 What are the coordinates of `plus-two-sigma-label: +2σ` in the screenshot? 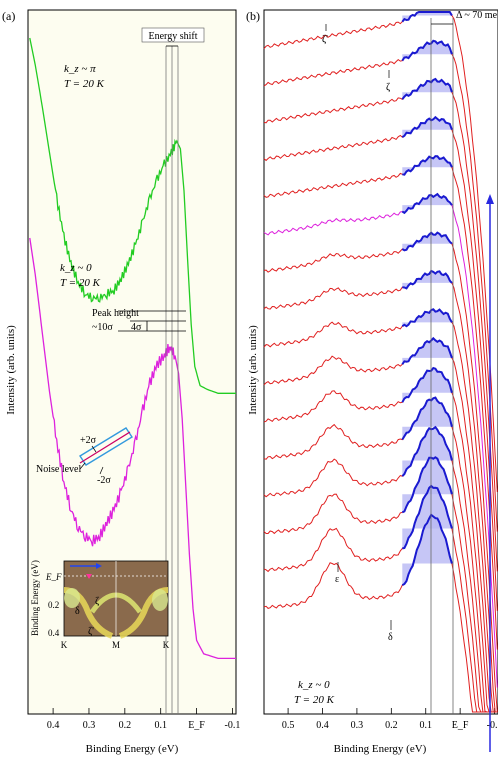 It's located at (88, 440).